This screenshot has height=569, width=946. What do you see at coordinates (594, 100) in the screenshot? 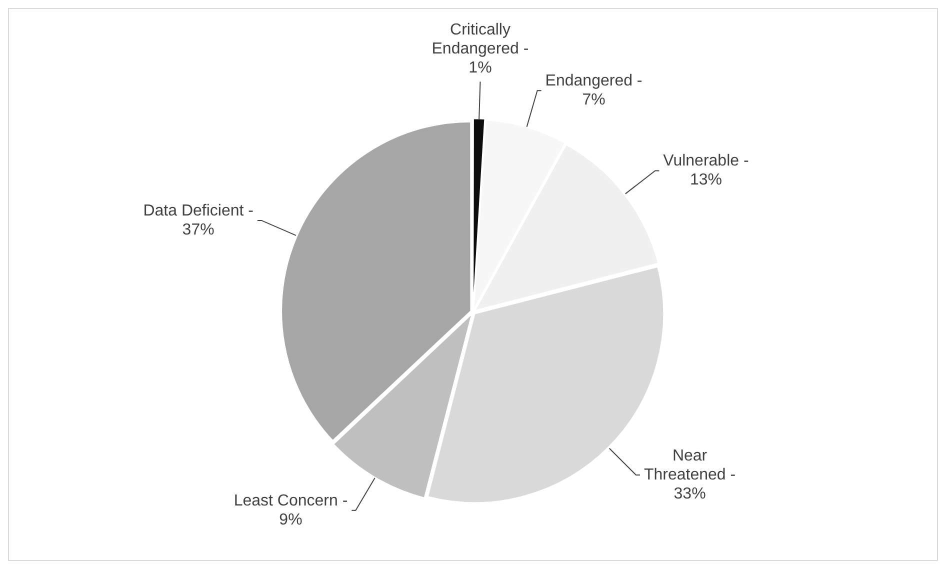
I see `data-label: 7%` at bounding box center [594, 100].